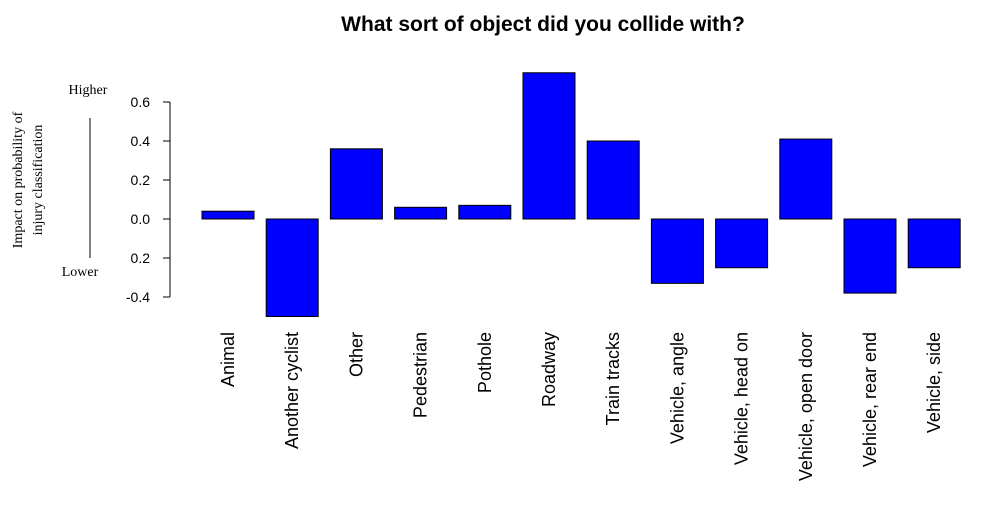 The width and height of the screenshot is (1000, 512). I want to click on y-tick-label: 0.4, so click(141, 141).